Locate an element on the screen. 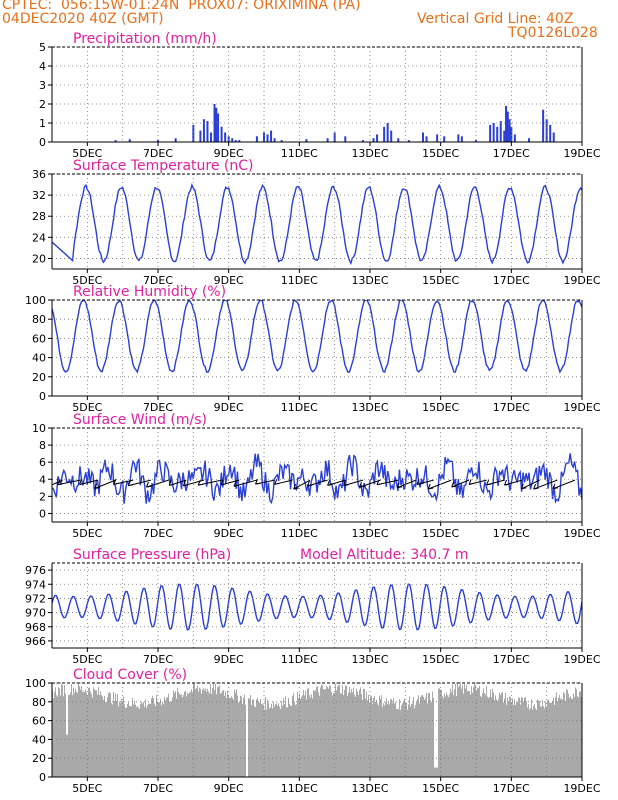 Image resolution: width=618 pixels, height=800 pixels. x-tick-label: 5DEC is located at coordinates (87, 280).